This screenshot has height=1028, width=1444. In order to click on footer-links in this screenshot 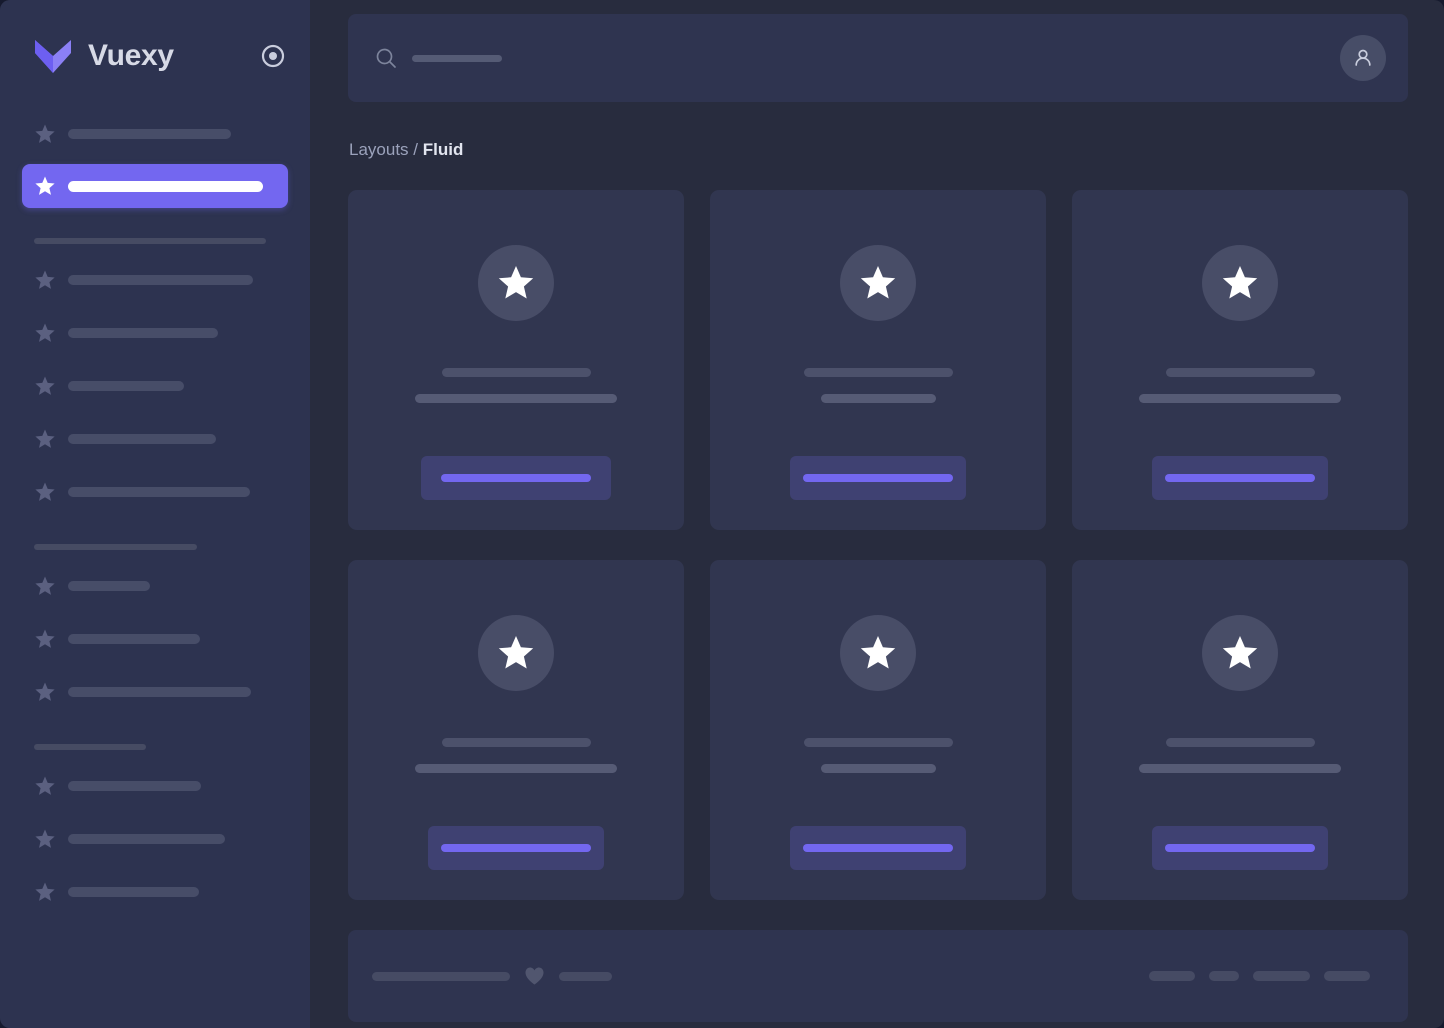, I will do `click(1259, 976)`.